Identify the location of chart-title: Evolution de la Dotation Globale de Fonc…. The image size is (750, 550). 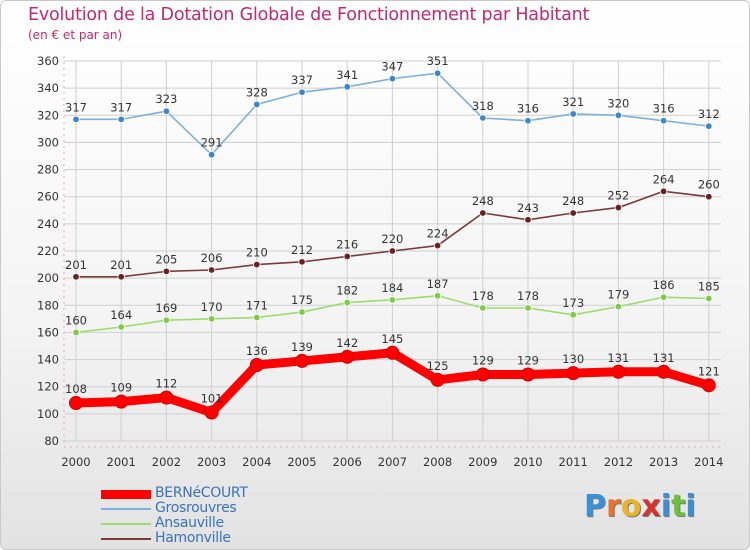
(309, 15).